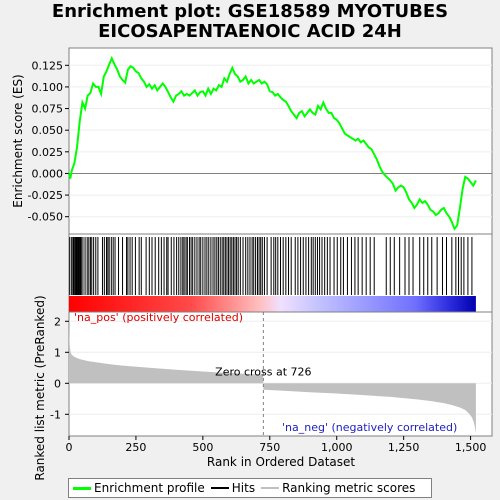  What do you see at coordinates (55, 414) in the screenshot?
I see `metric-y-tick-label: -1` at bounding box center [55, 414].